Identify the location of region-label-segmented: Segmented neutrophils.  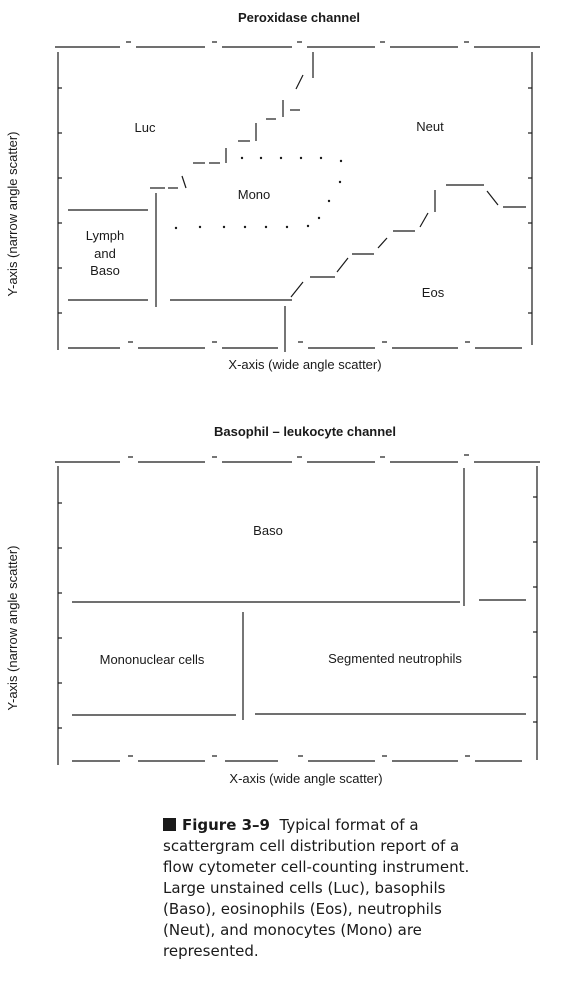
(395, 658).